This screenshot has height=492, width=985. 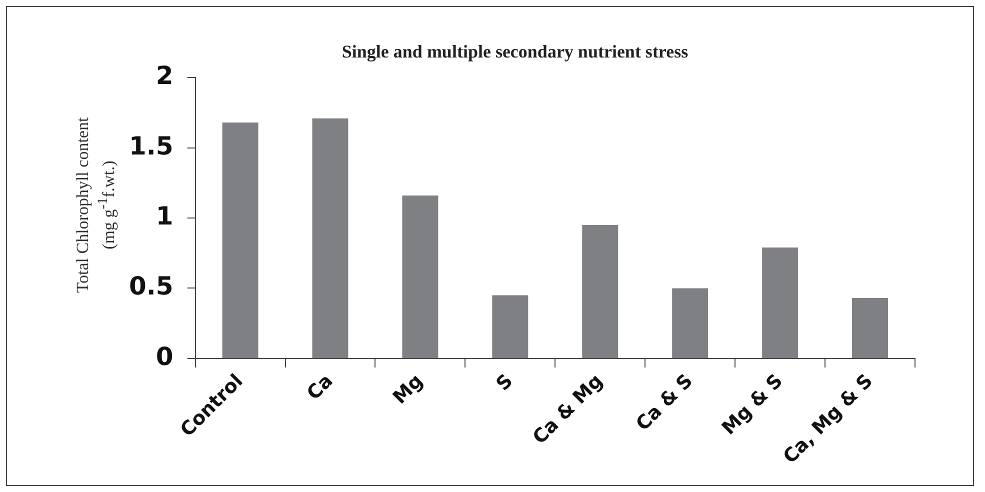 I want to click on chart-title: Single and multiple secondary nutrient stress, so click(x=515, y=51).